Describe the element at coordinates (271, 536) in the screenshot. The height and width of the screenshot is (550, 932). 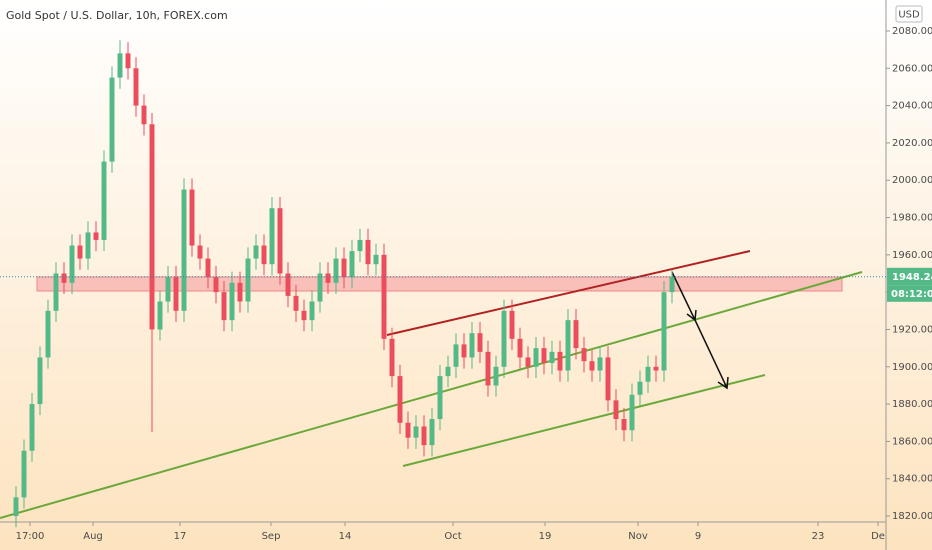
I see `x-tick-label: Sep` at that location.